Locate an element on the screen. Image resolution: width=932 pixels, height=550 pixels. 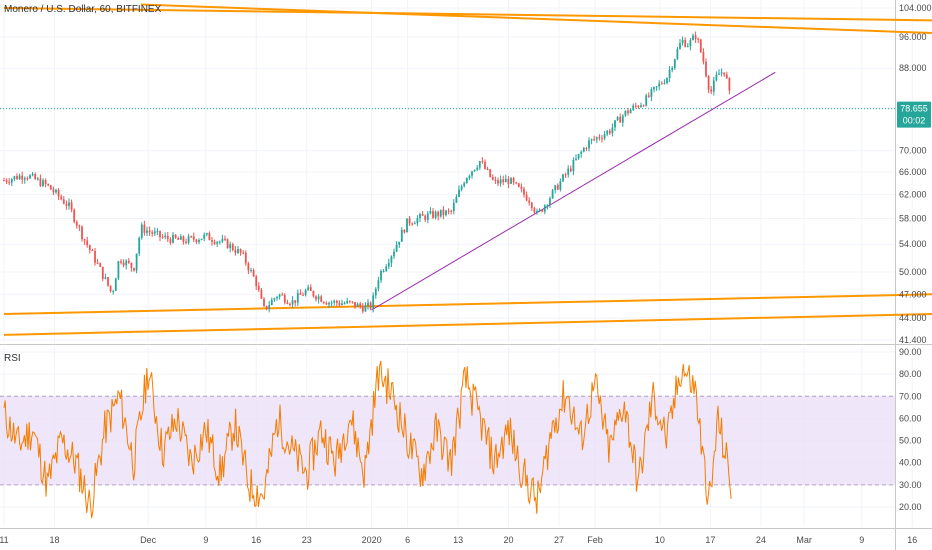
time-tick-label: 16 is located at coordinates (256, 540).